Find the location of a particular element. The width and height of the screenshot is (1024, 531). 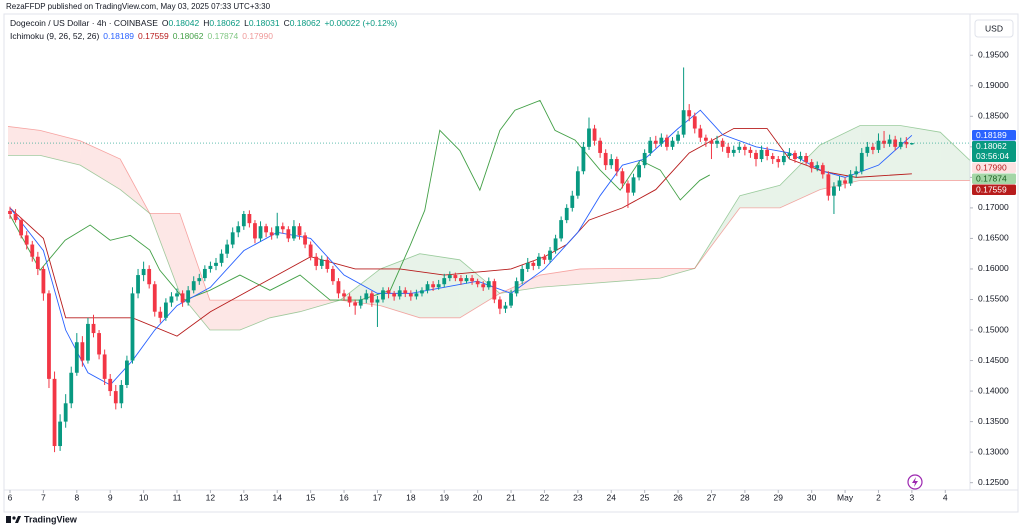

price-tag-label: 0.17559 is located at coordinates (991, 189).